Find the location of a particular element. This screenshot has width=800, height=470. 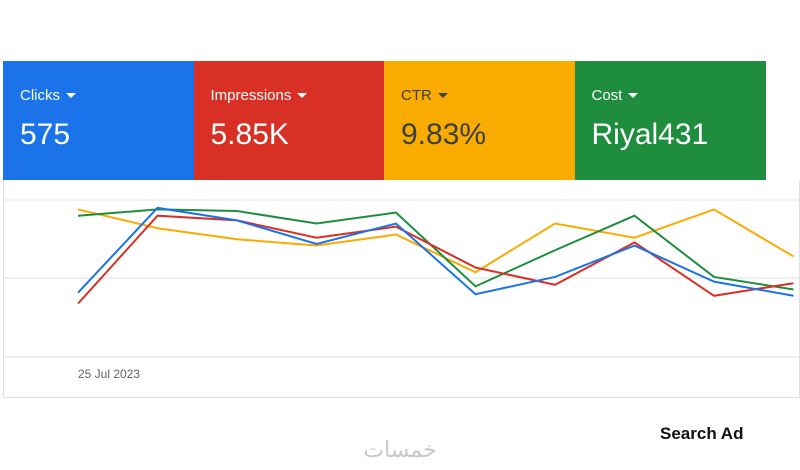

x-tick-label: 25 Jul 2023 is located at coordinates (109, 374).